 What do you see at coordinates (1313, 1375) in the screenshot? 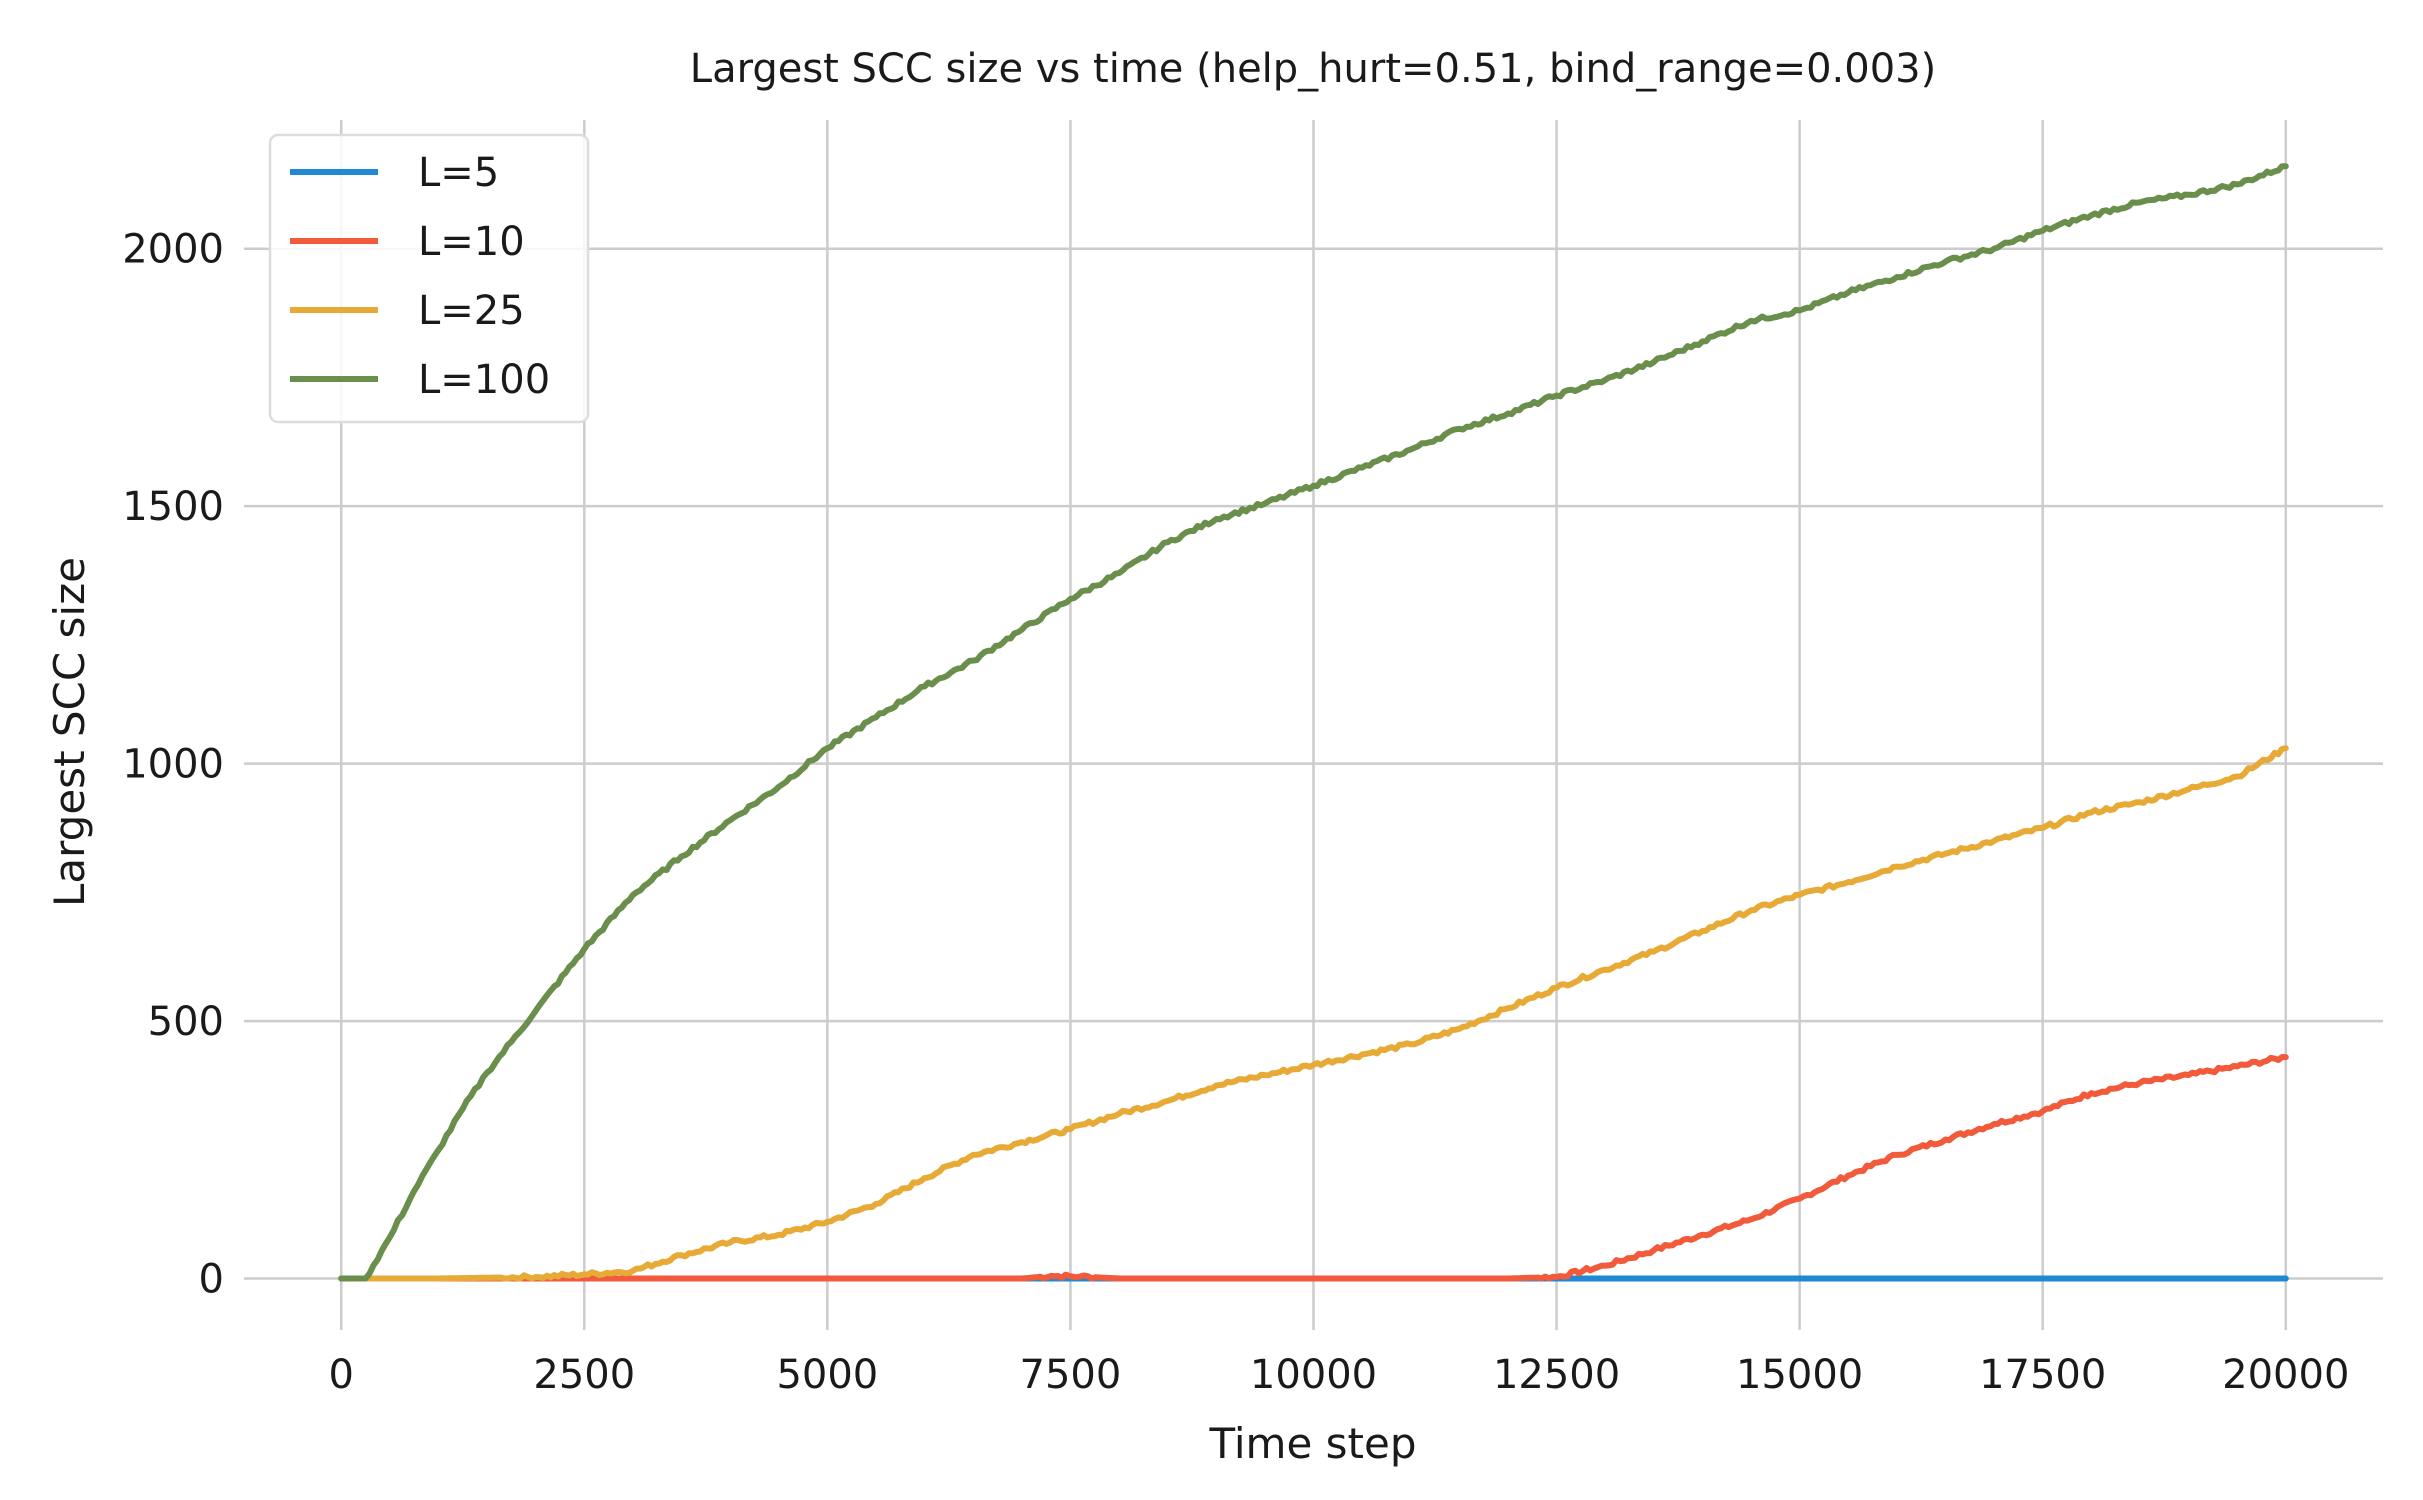
I see `x-tick-label: 10000` at bounding box center [1313, 1375].